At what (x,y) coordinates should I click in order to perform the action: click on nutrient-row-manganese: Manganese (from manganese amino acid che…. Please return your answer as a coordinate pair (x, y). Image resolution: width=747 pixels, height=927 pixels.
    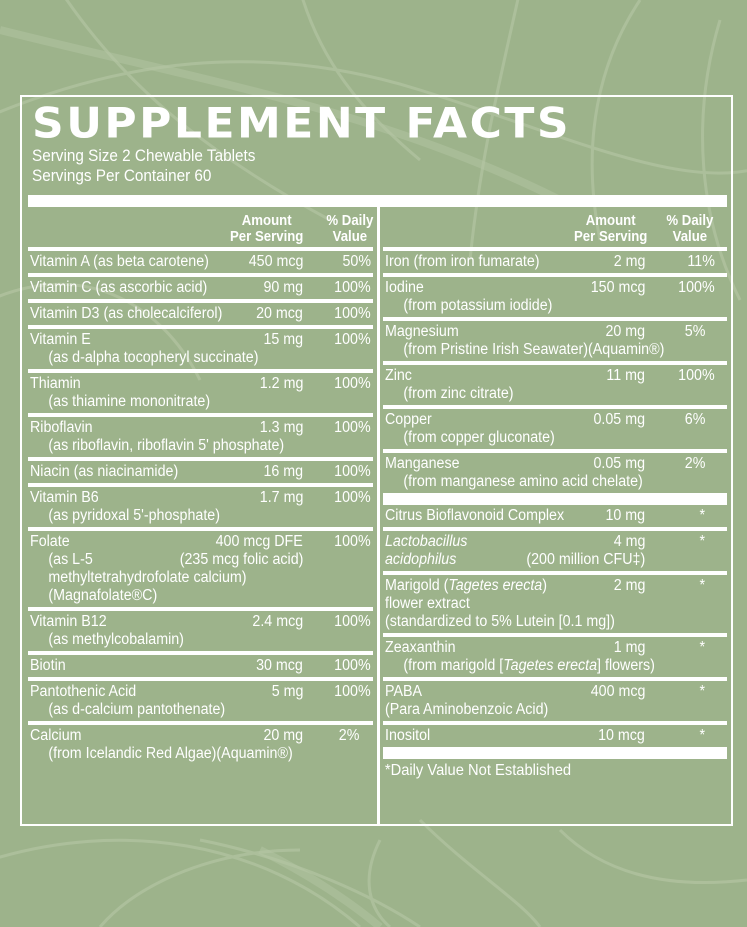
    Looking at the image, I should click on (545, 472).